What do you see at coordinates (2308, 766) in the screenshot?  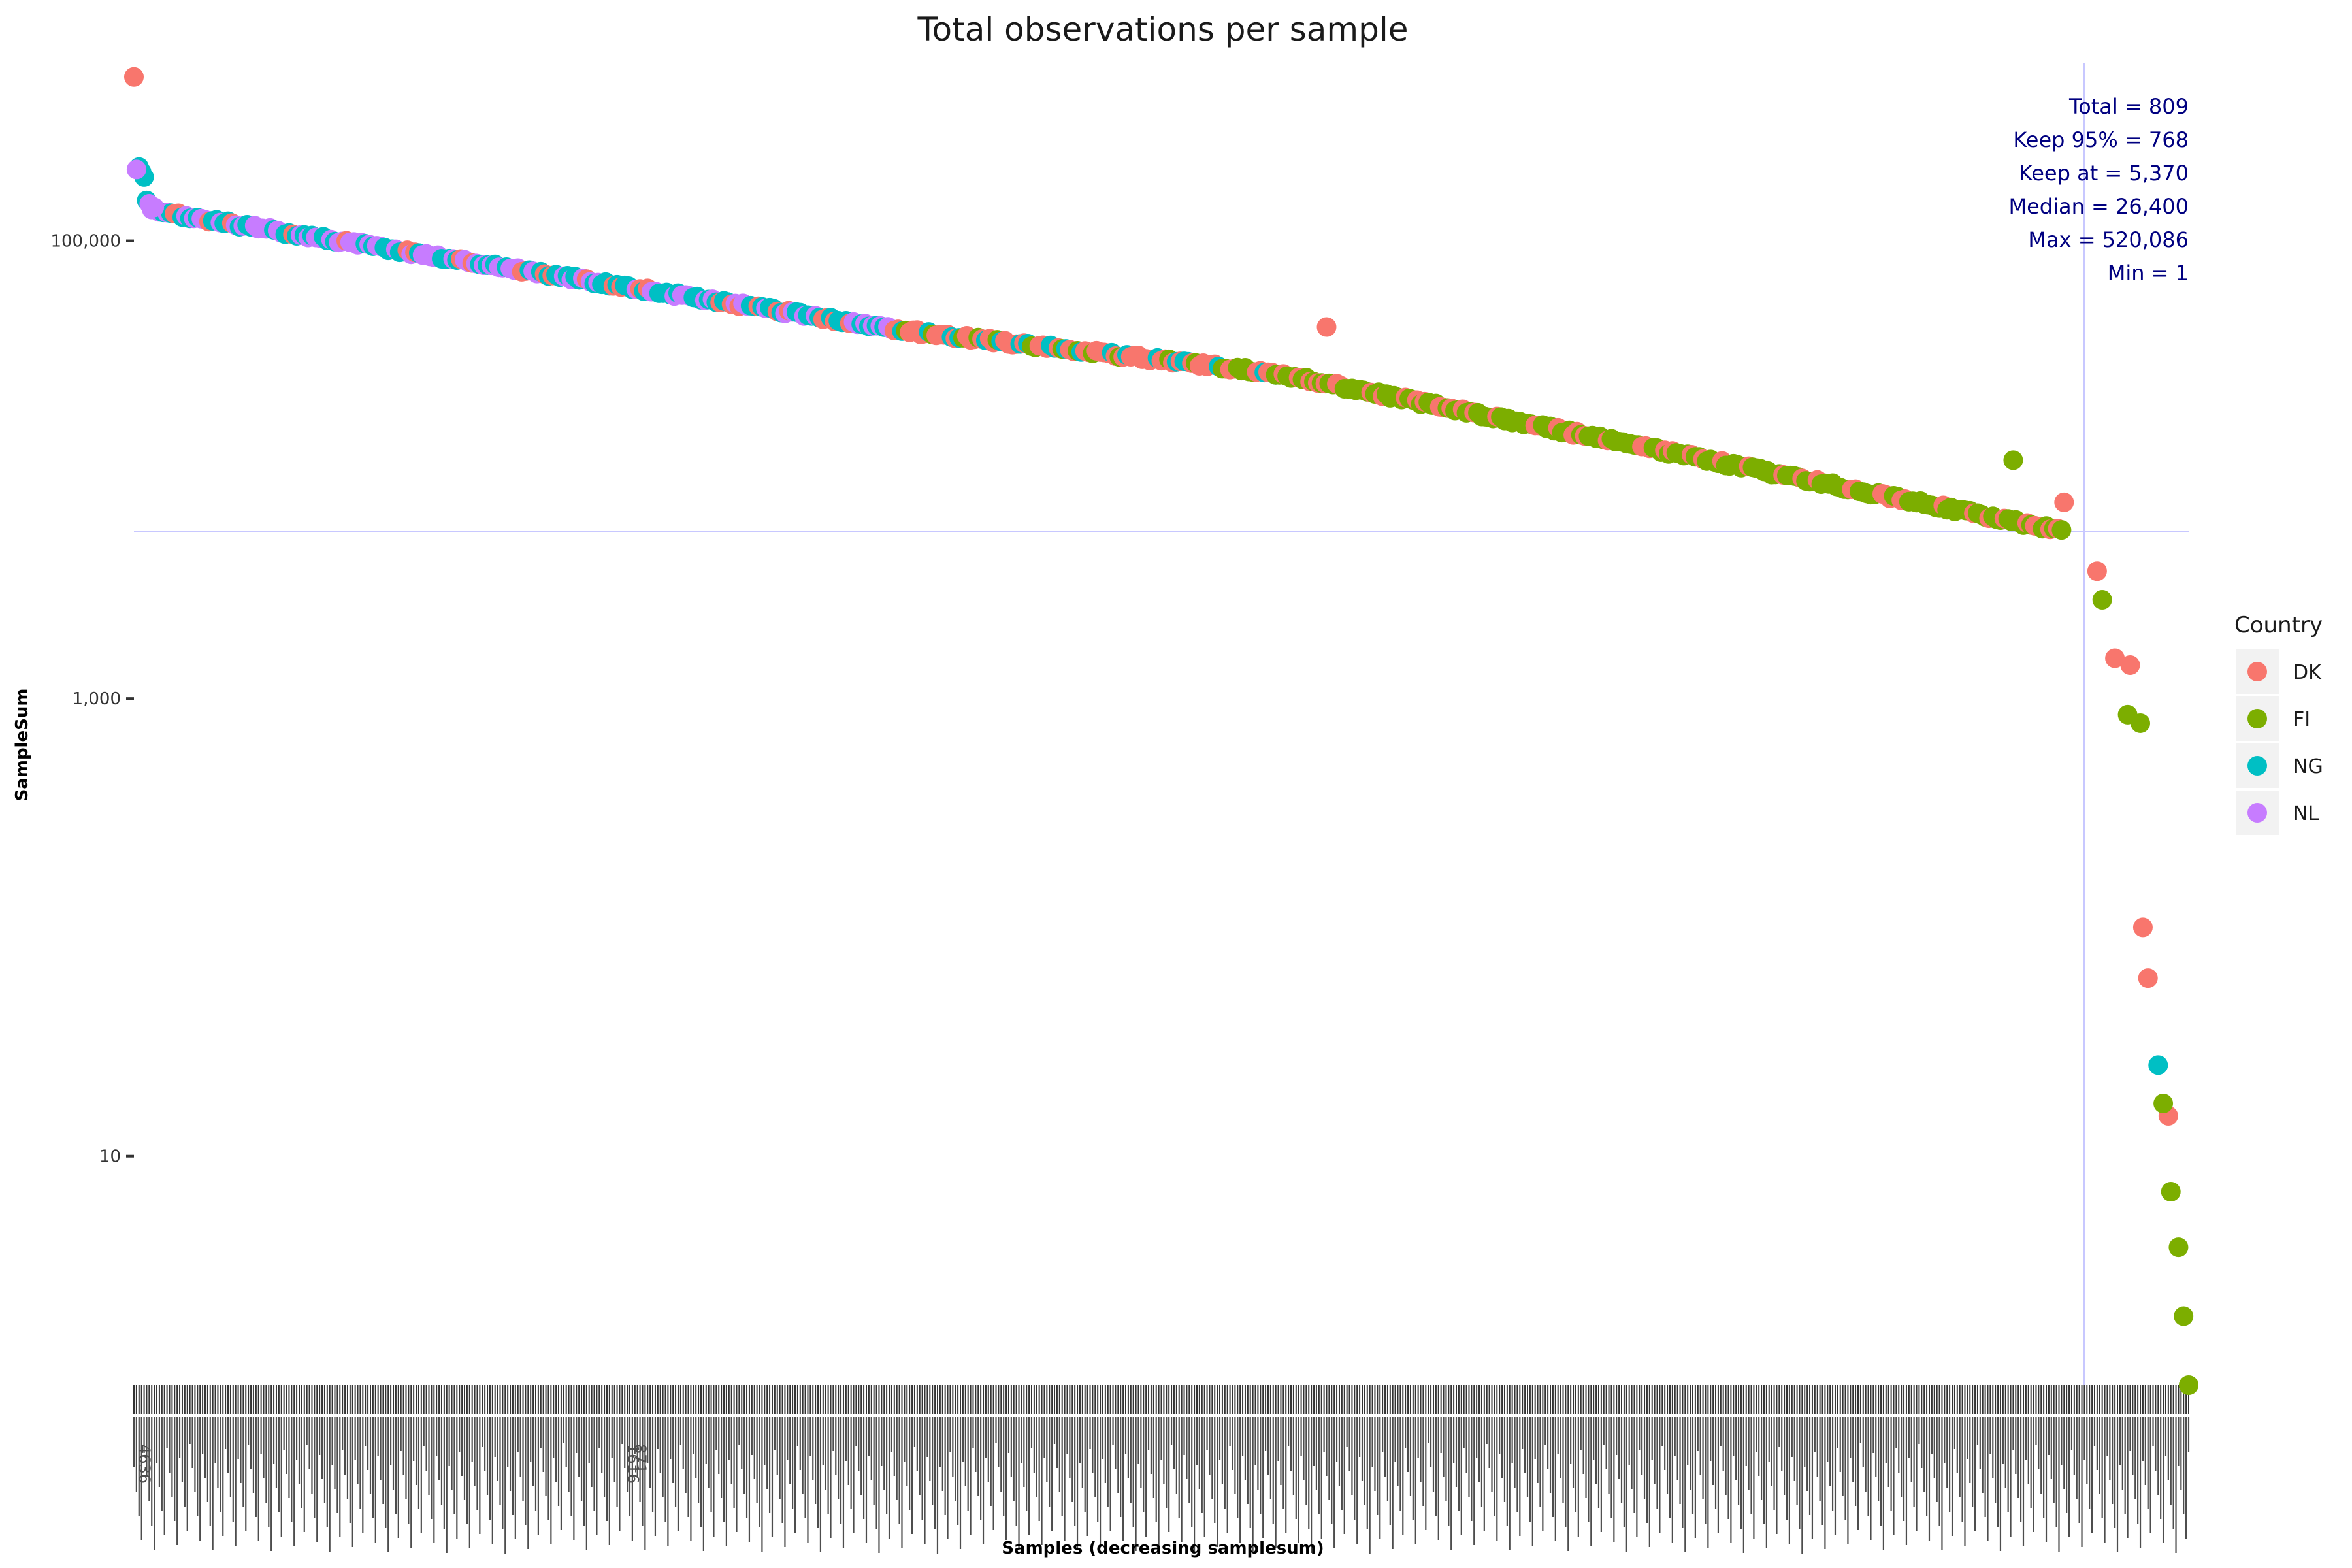 I see `legend-label-ng: NG` at bounding box center [2308, 766].